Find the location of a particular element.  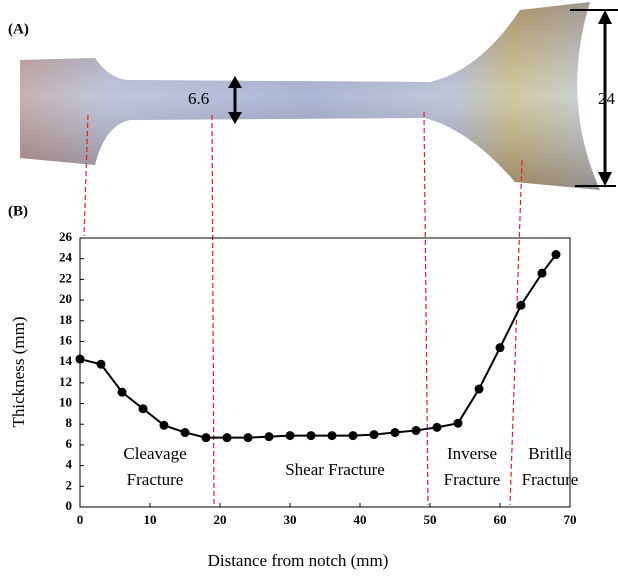

x-tick-label: 40 is located at coordinates (360, 519).